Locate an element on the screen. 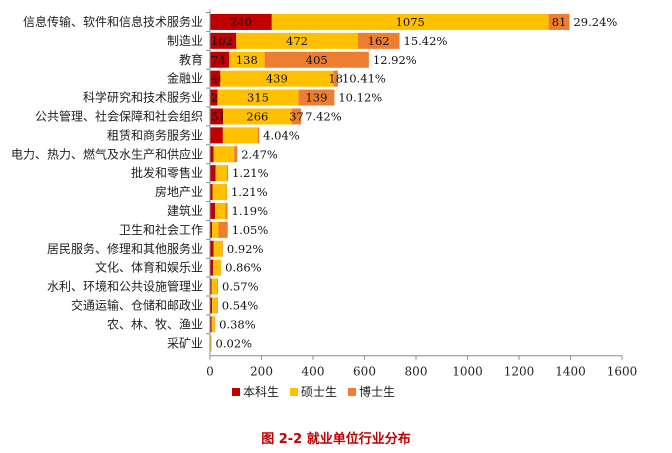 The width and height of the screenshot is (672, 453). percentage-label: 0.02% is located at coordinates (234, 343).